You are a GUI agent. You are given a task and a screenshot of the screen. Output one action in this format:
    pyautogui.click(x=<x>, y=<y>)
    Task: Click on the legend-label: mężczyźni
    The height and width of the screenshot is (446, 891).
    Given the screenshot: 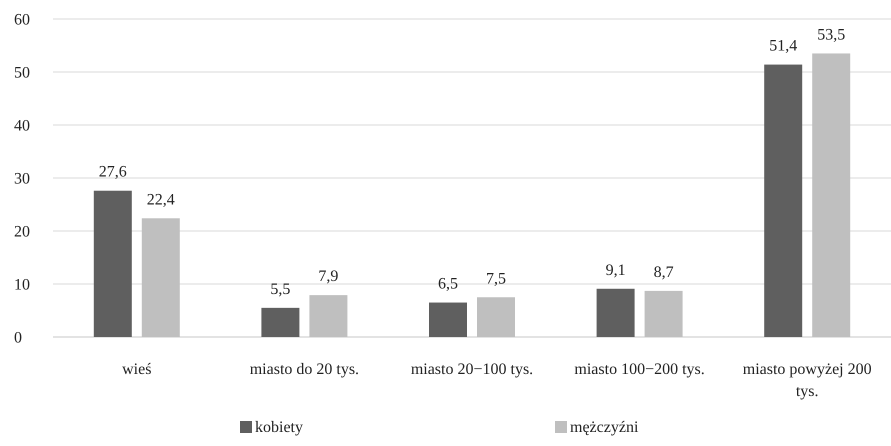 What is the action you would take?
    pyautogui.click(x=604, y=427)
    